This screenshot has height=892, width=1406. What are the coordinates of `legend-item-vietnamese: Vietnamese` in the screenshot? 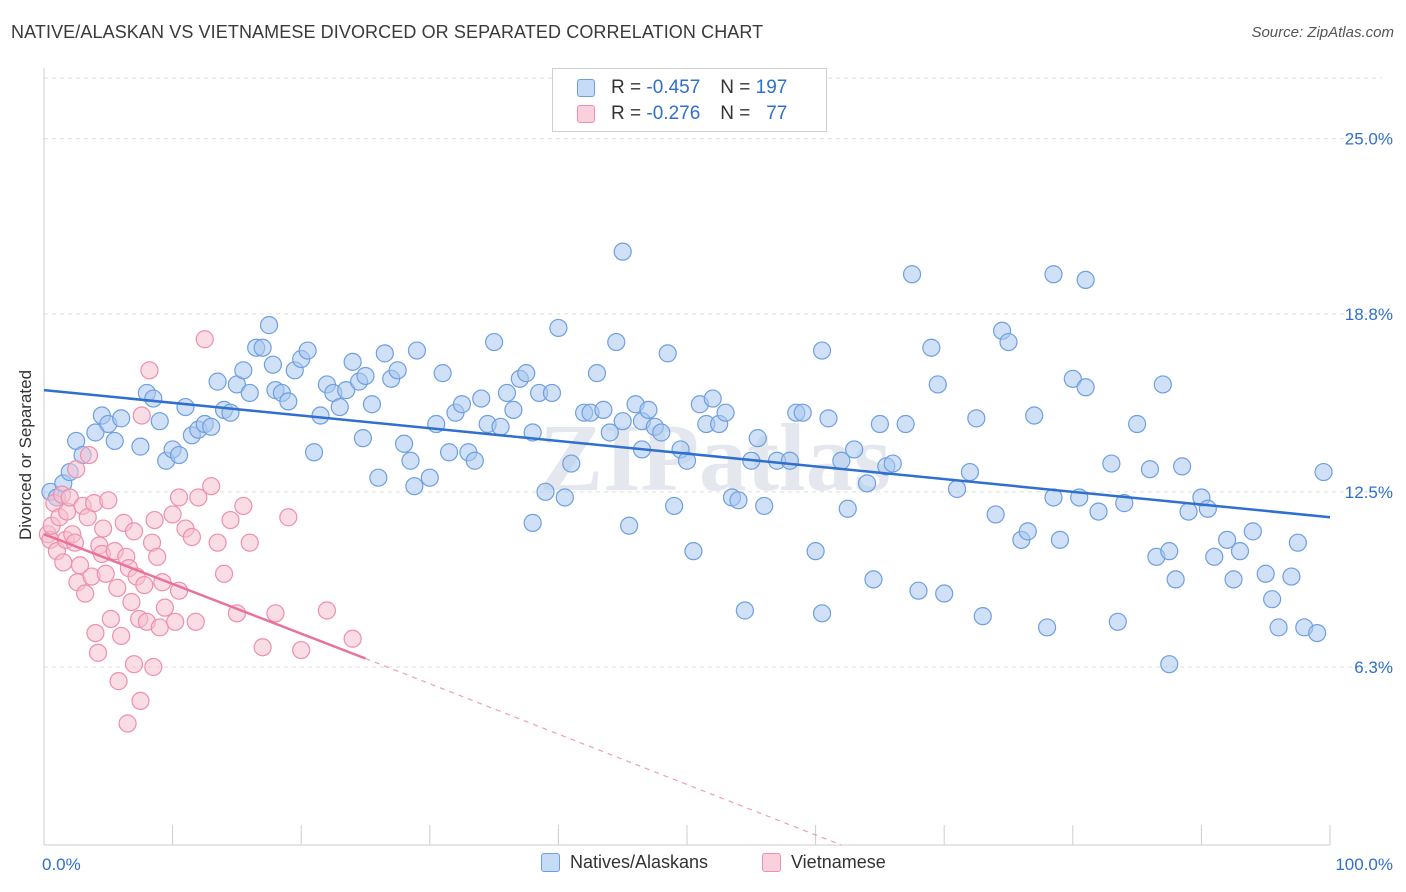 It's located at (824, 862).